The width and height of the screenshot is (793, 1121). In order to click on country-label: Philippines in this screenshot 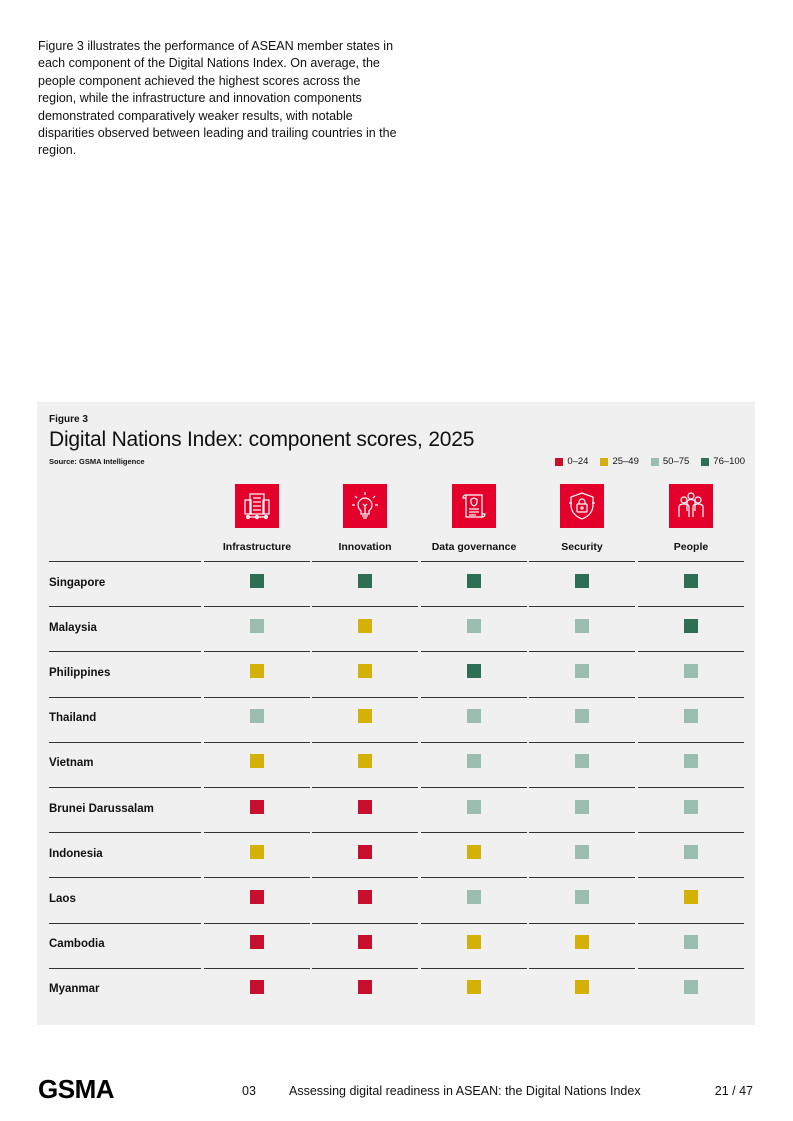, I will do `click(80, 673)`.